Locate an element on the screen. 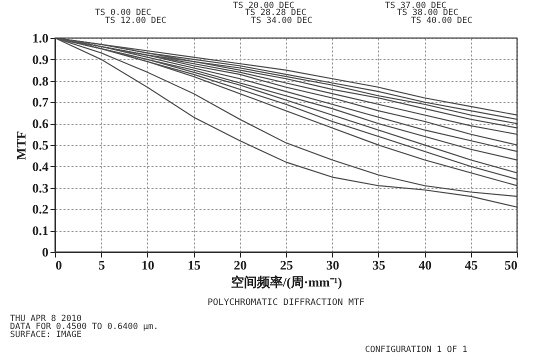 This screenshot has height=362, width=547. y-tick-label: 0 is located at coordinates (45, 252).